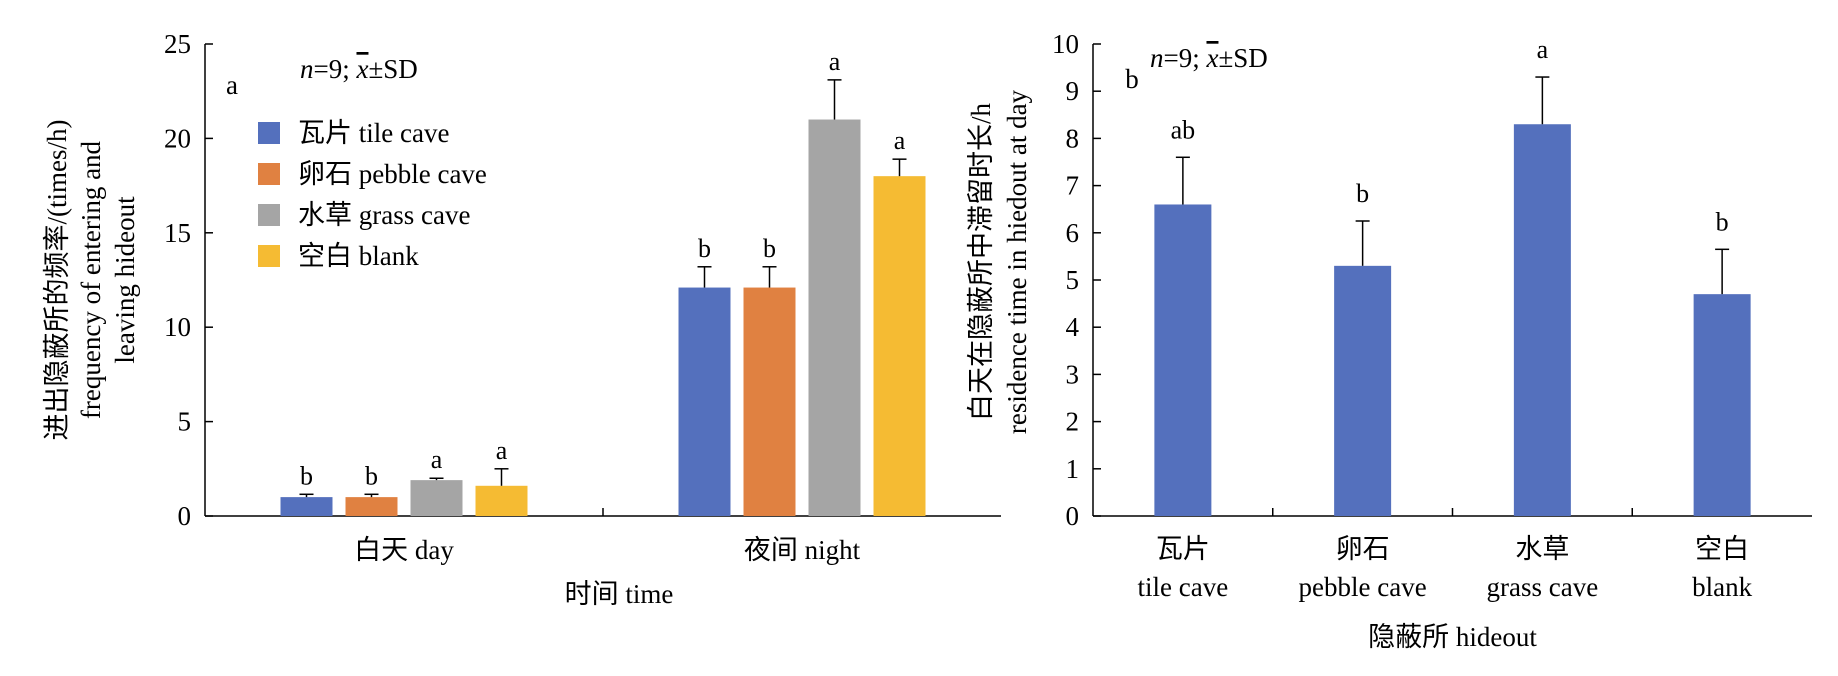  I want to click on y-tick-label: 8, so click(1073, 138).